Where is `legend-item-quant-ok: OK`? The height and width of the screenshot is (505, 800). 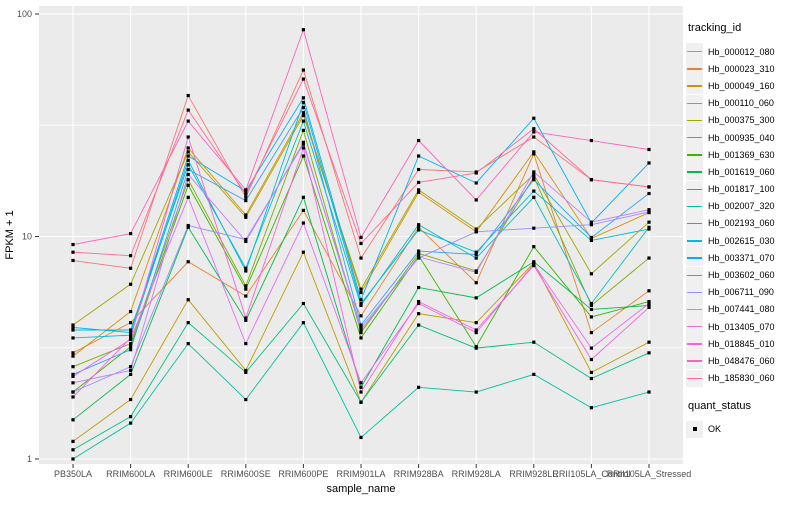
legend-item-quant-ok: OK is located at coordinates (742, 429).